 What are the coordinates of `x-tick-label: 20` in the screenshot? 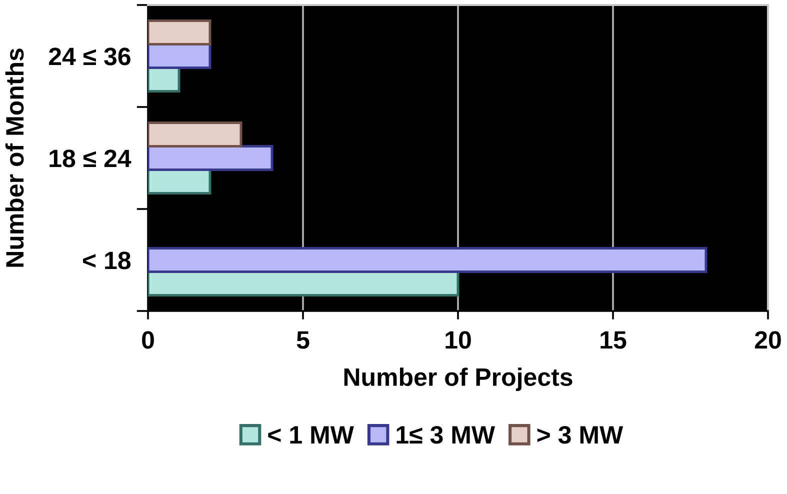 It's located at (767, 340).